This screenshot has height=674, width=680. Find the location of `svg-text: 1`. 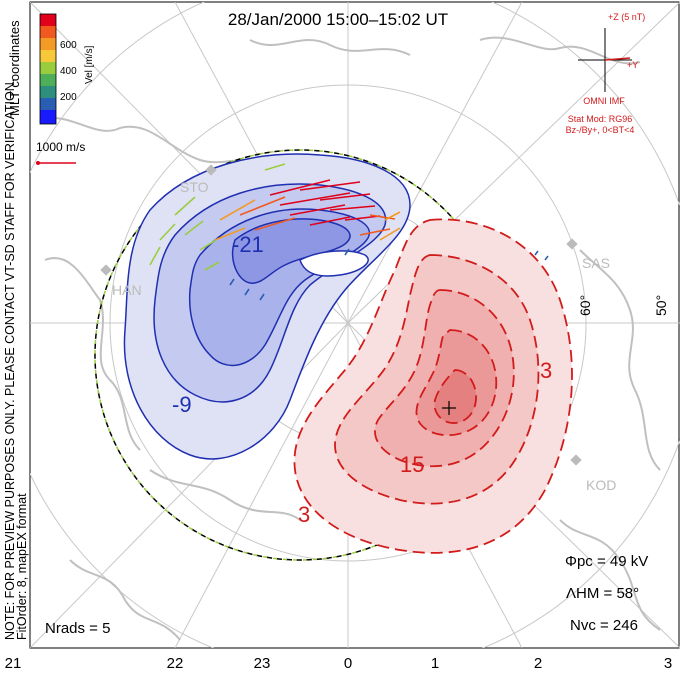

svg-text: 1 is located at coordinates (435, 663).